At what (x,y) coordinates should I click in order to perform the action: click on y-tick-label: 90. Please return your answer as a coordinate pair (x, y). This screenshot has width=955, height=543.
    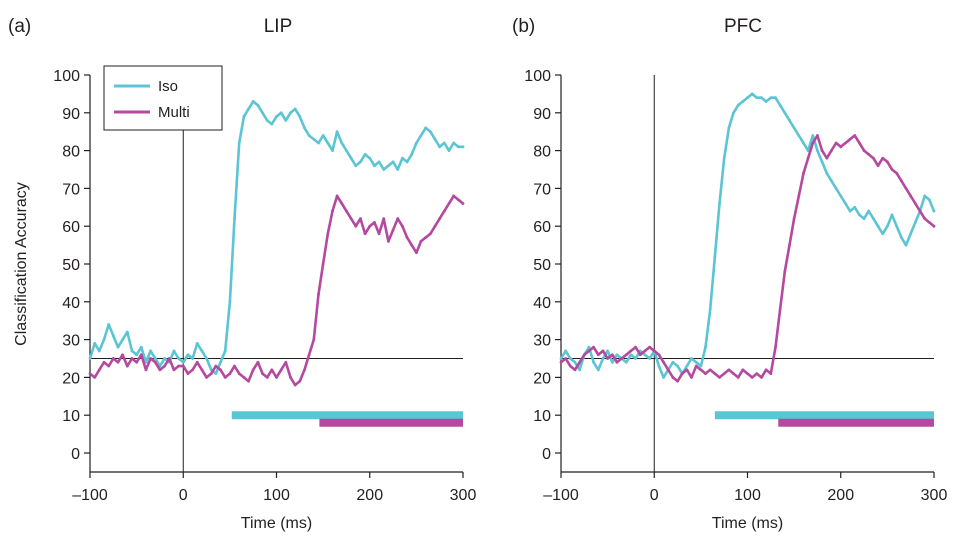
    Looking at the image, I should click on (542, 114).